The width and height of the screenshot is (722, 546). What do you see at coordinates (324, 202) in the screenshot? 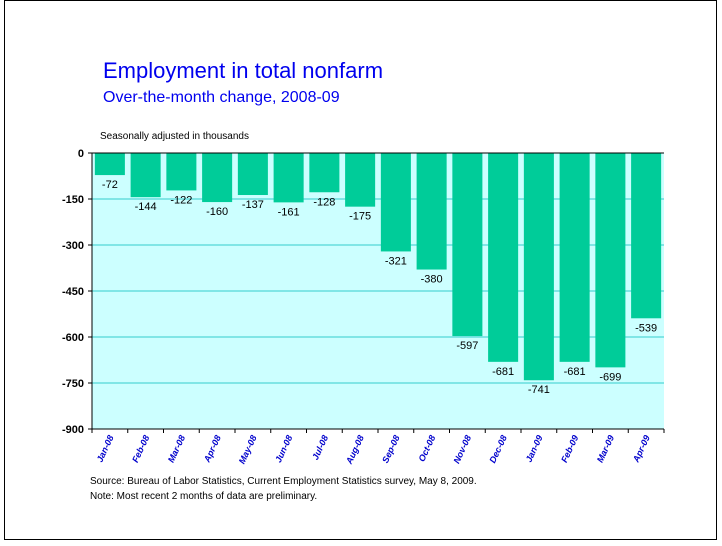
I see `data-label: -128` at bounding box center [324, 202].